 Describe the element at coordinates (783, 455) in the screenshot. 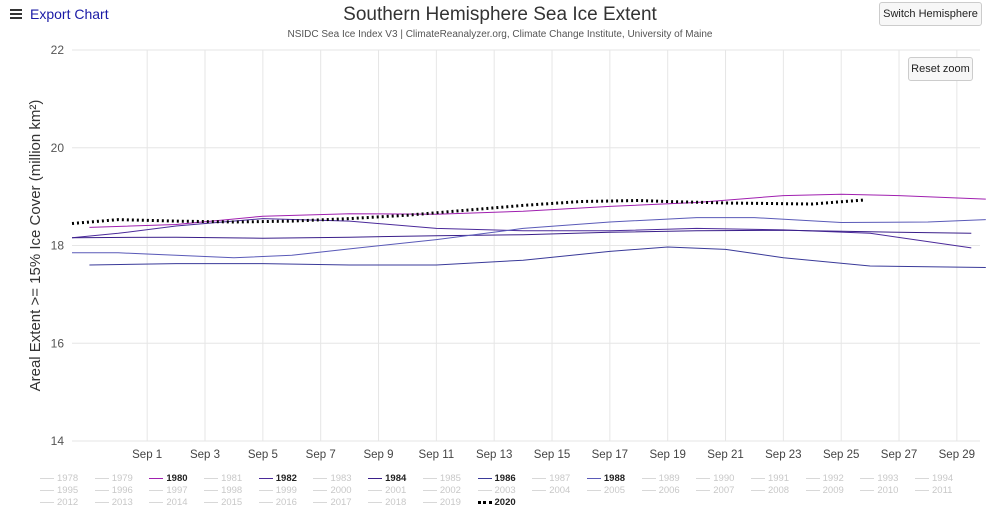

I see `x-tick-label: Sep 23` at that location.